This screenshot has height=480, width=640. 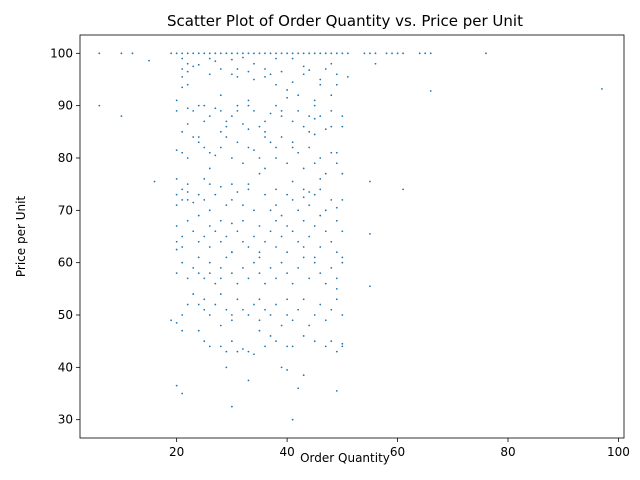 What do you see at coordinates (399, 448) in the screenshot?
I see `x-axis: 20 40 60 80 100` at bounding box center [399, 448].